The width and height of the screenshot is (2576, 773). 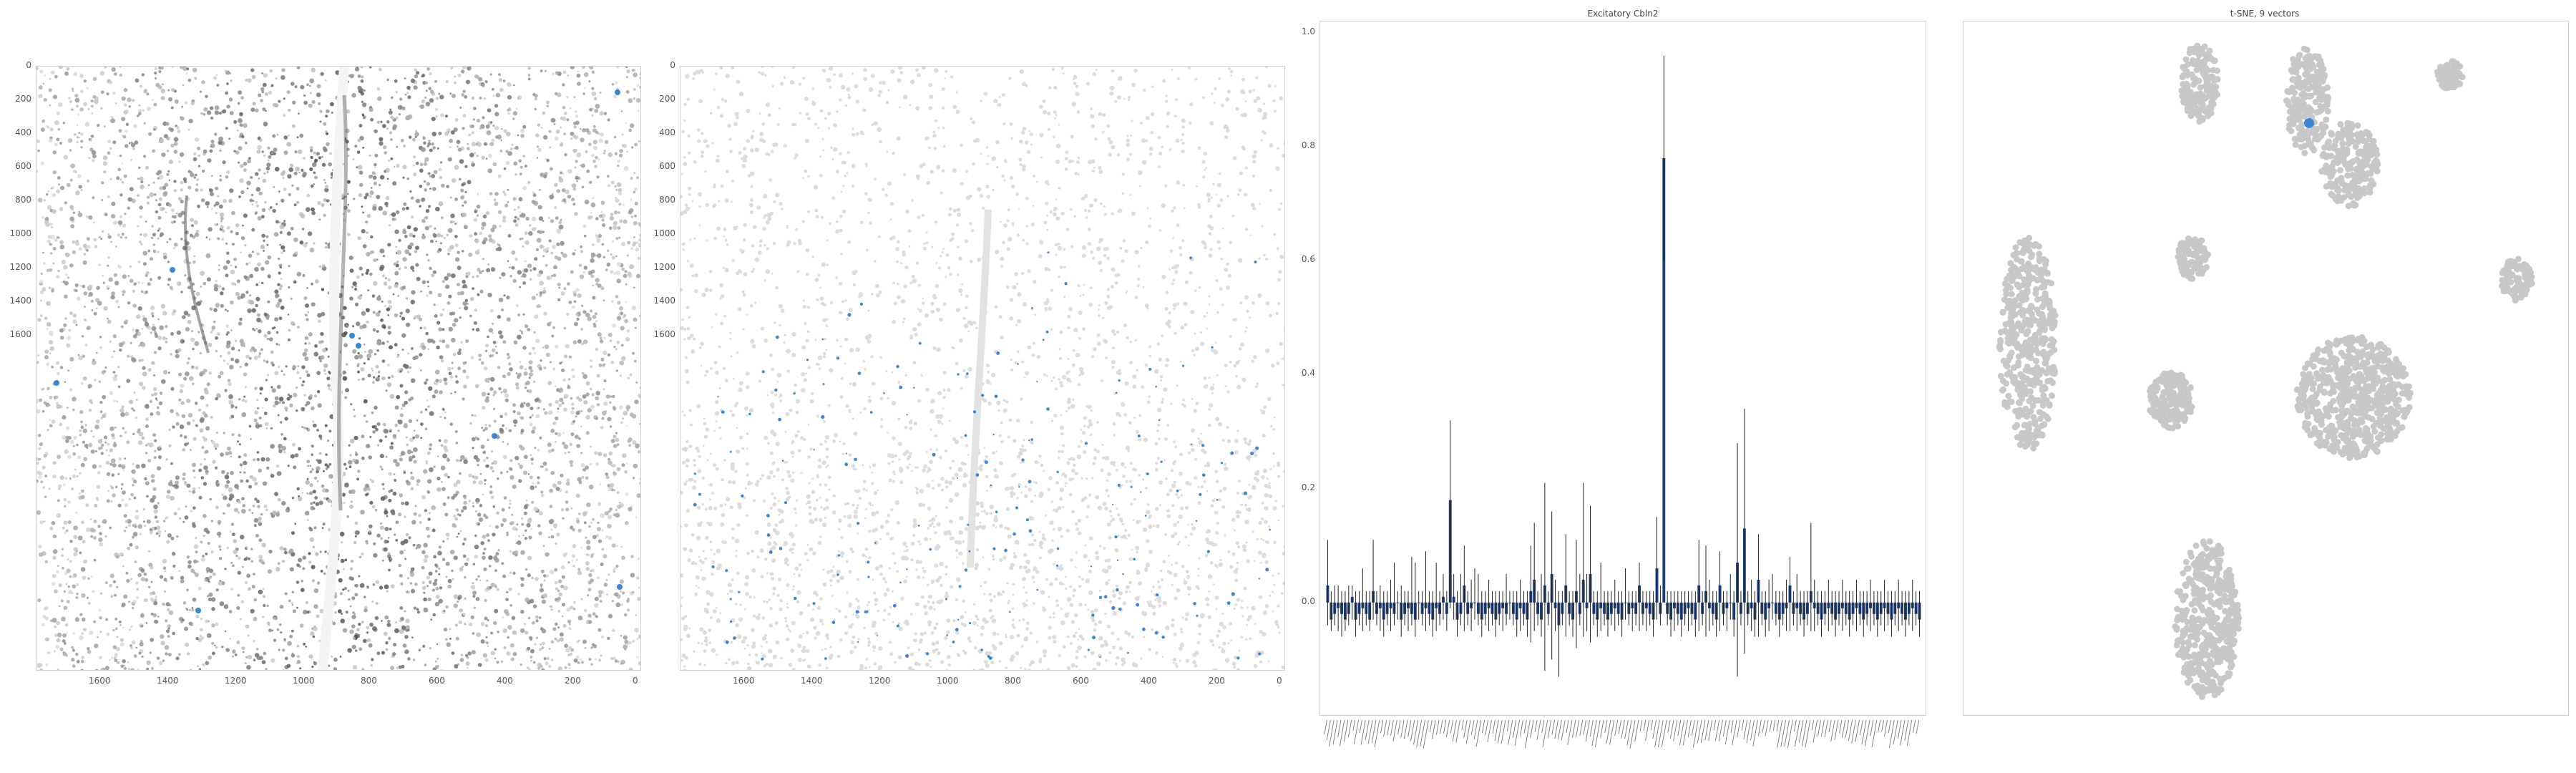 What do you see at coordinates (197, 274) in the screenshot?
I see `vessel-trace` at bounding box center [197, 274].